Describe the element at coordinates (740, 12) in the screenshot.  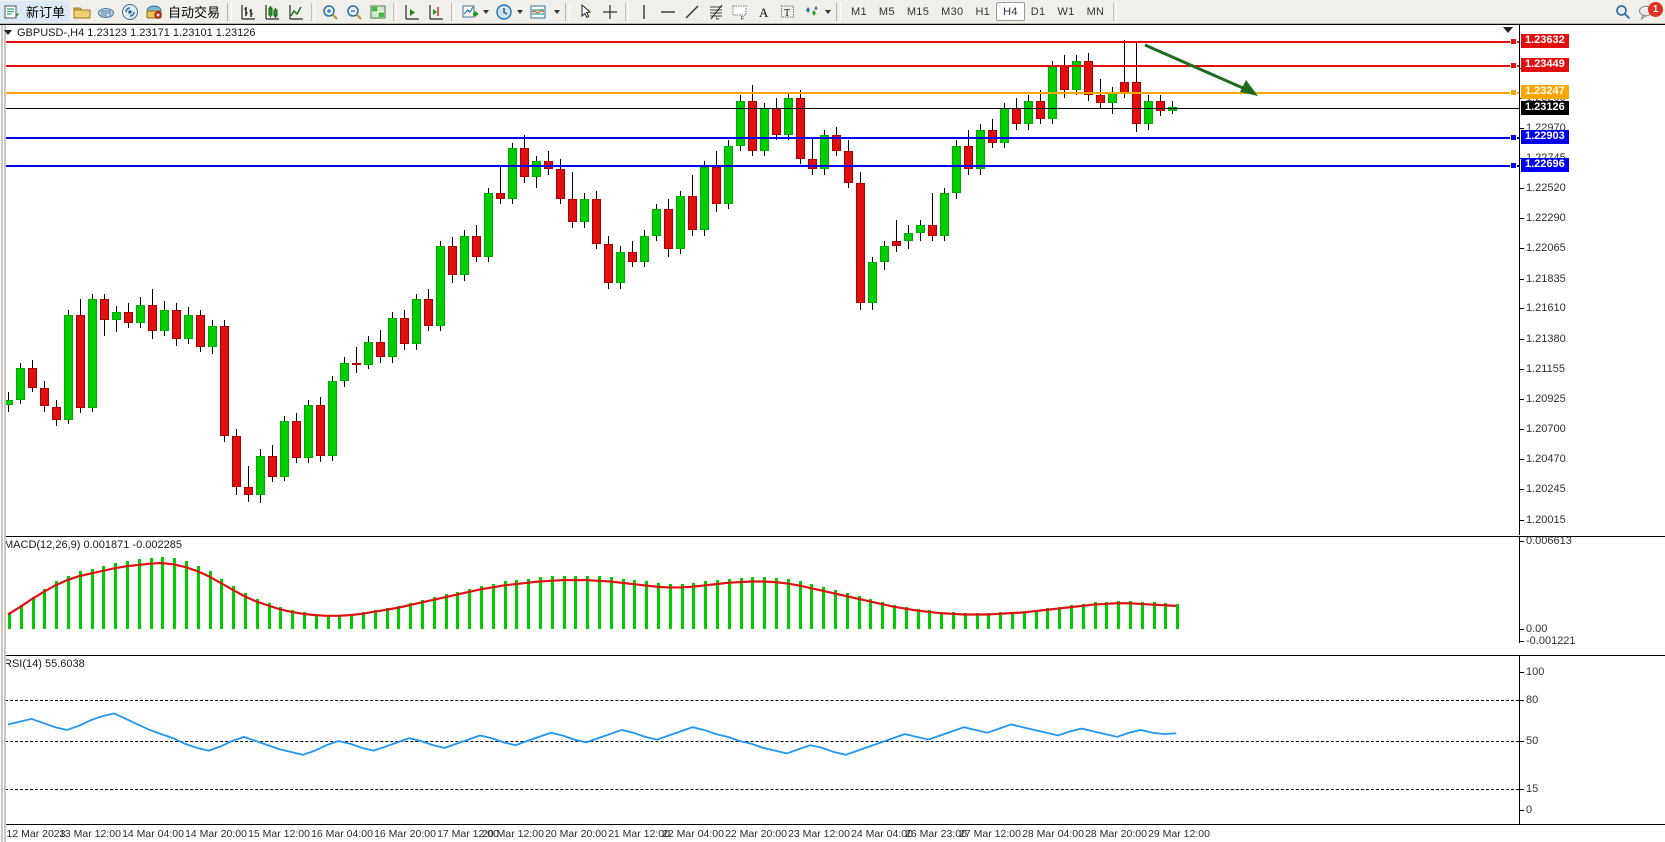
I see `text-label-button: F` at that location.